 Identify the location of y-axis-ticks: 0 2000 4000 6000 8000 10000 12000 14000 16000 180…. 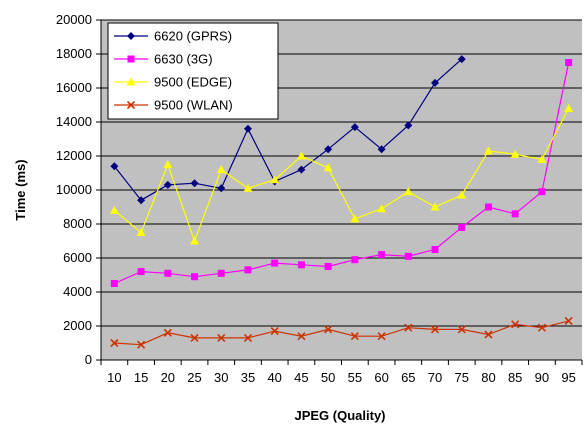
(78, 189).